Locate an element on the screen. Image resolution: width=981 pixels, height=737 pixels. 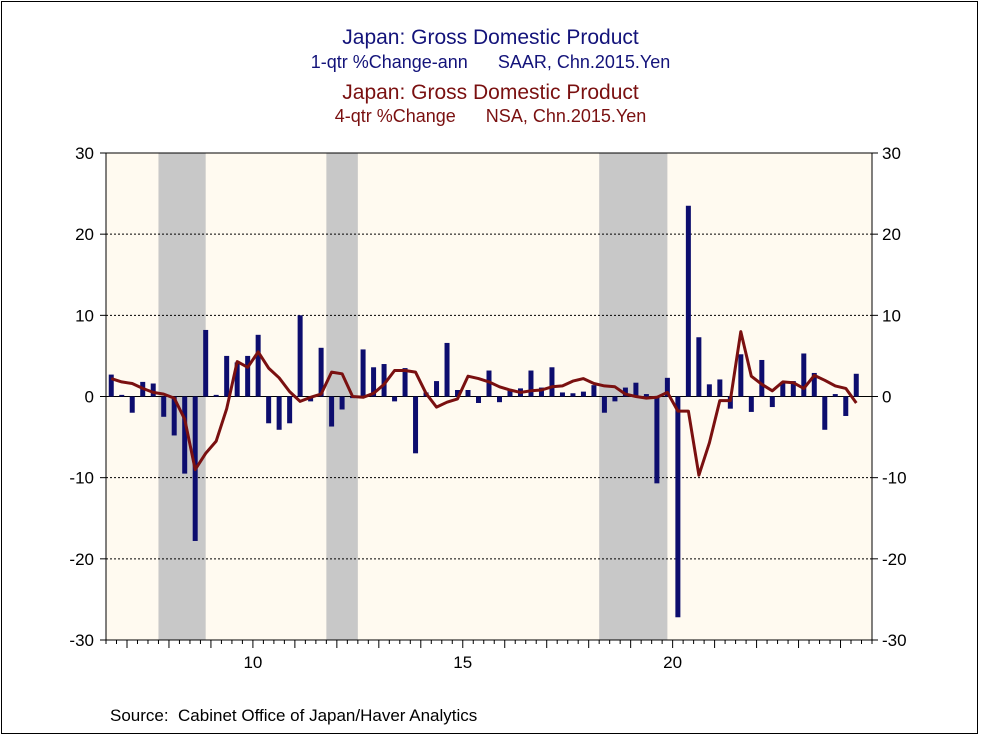
y-tick-label-right: -30 is located at coordinates (894, 640).